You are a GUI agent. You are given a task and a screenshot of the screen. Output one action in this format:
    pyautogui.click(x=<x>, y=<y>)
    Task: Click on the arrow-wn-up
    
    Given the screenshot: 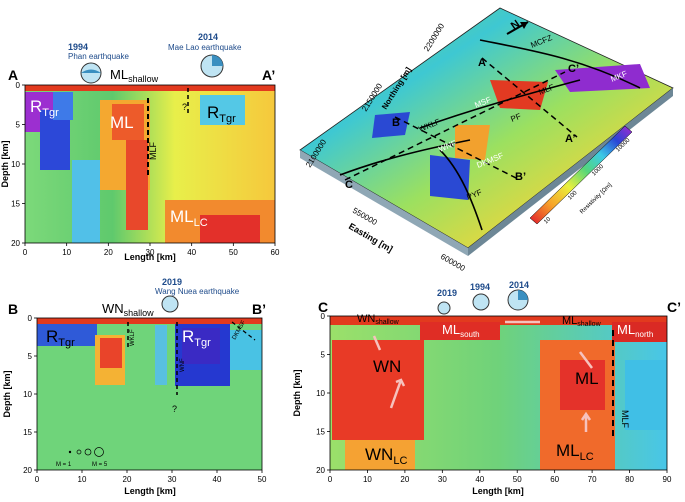 What is the action you would take?
    pyautogui.click(x=396, y=394)
    